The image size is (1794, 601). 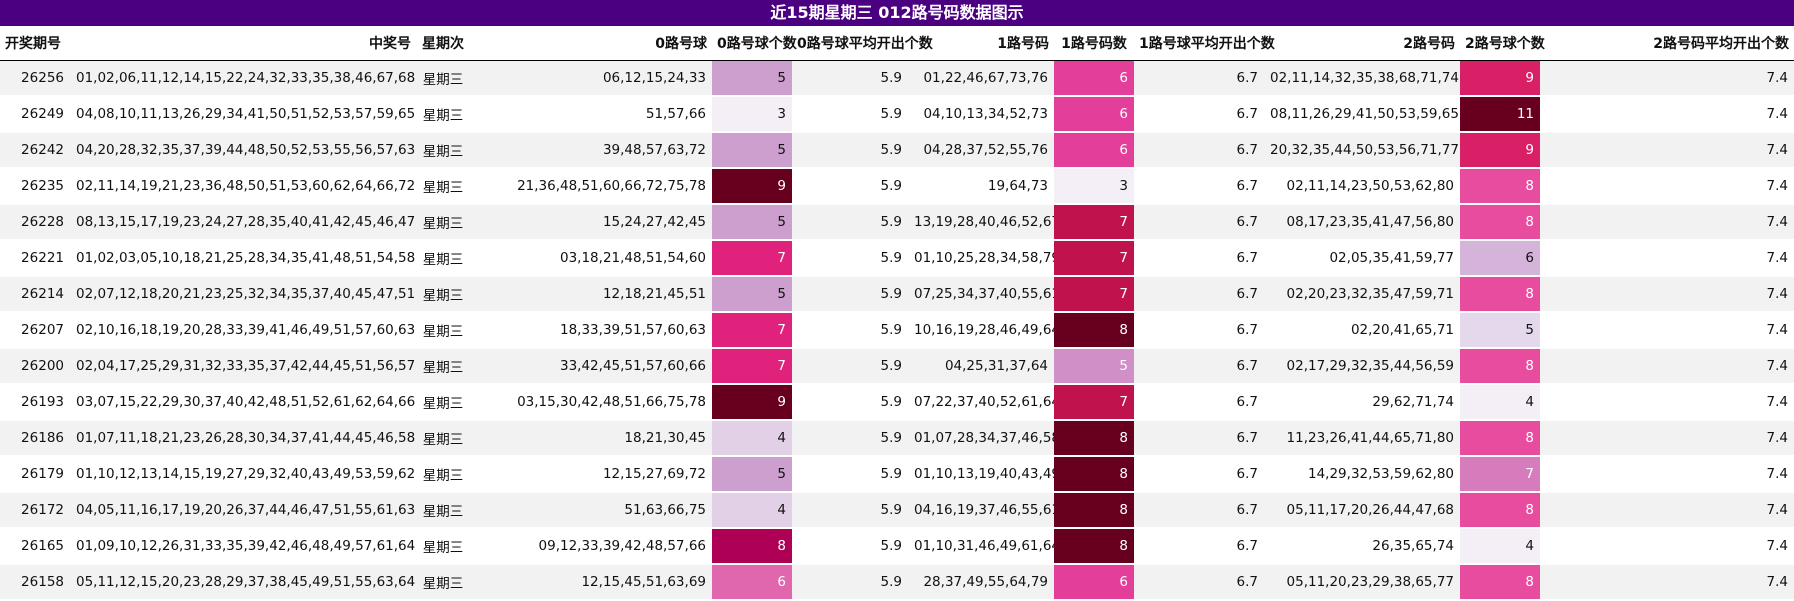 I want to click on header-route1-numbers: 1路号码, so click(x=981, y=43).